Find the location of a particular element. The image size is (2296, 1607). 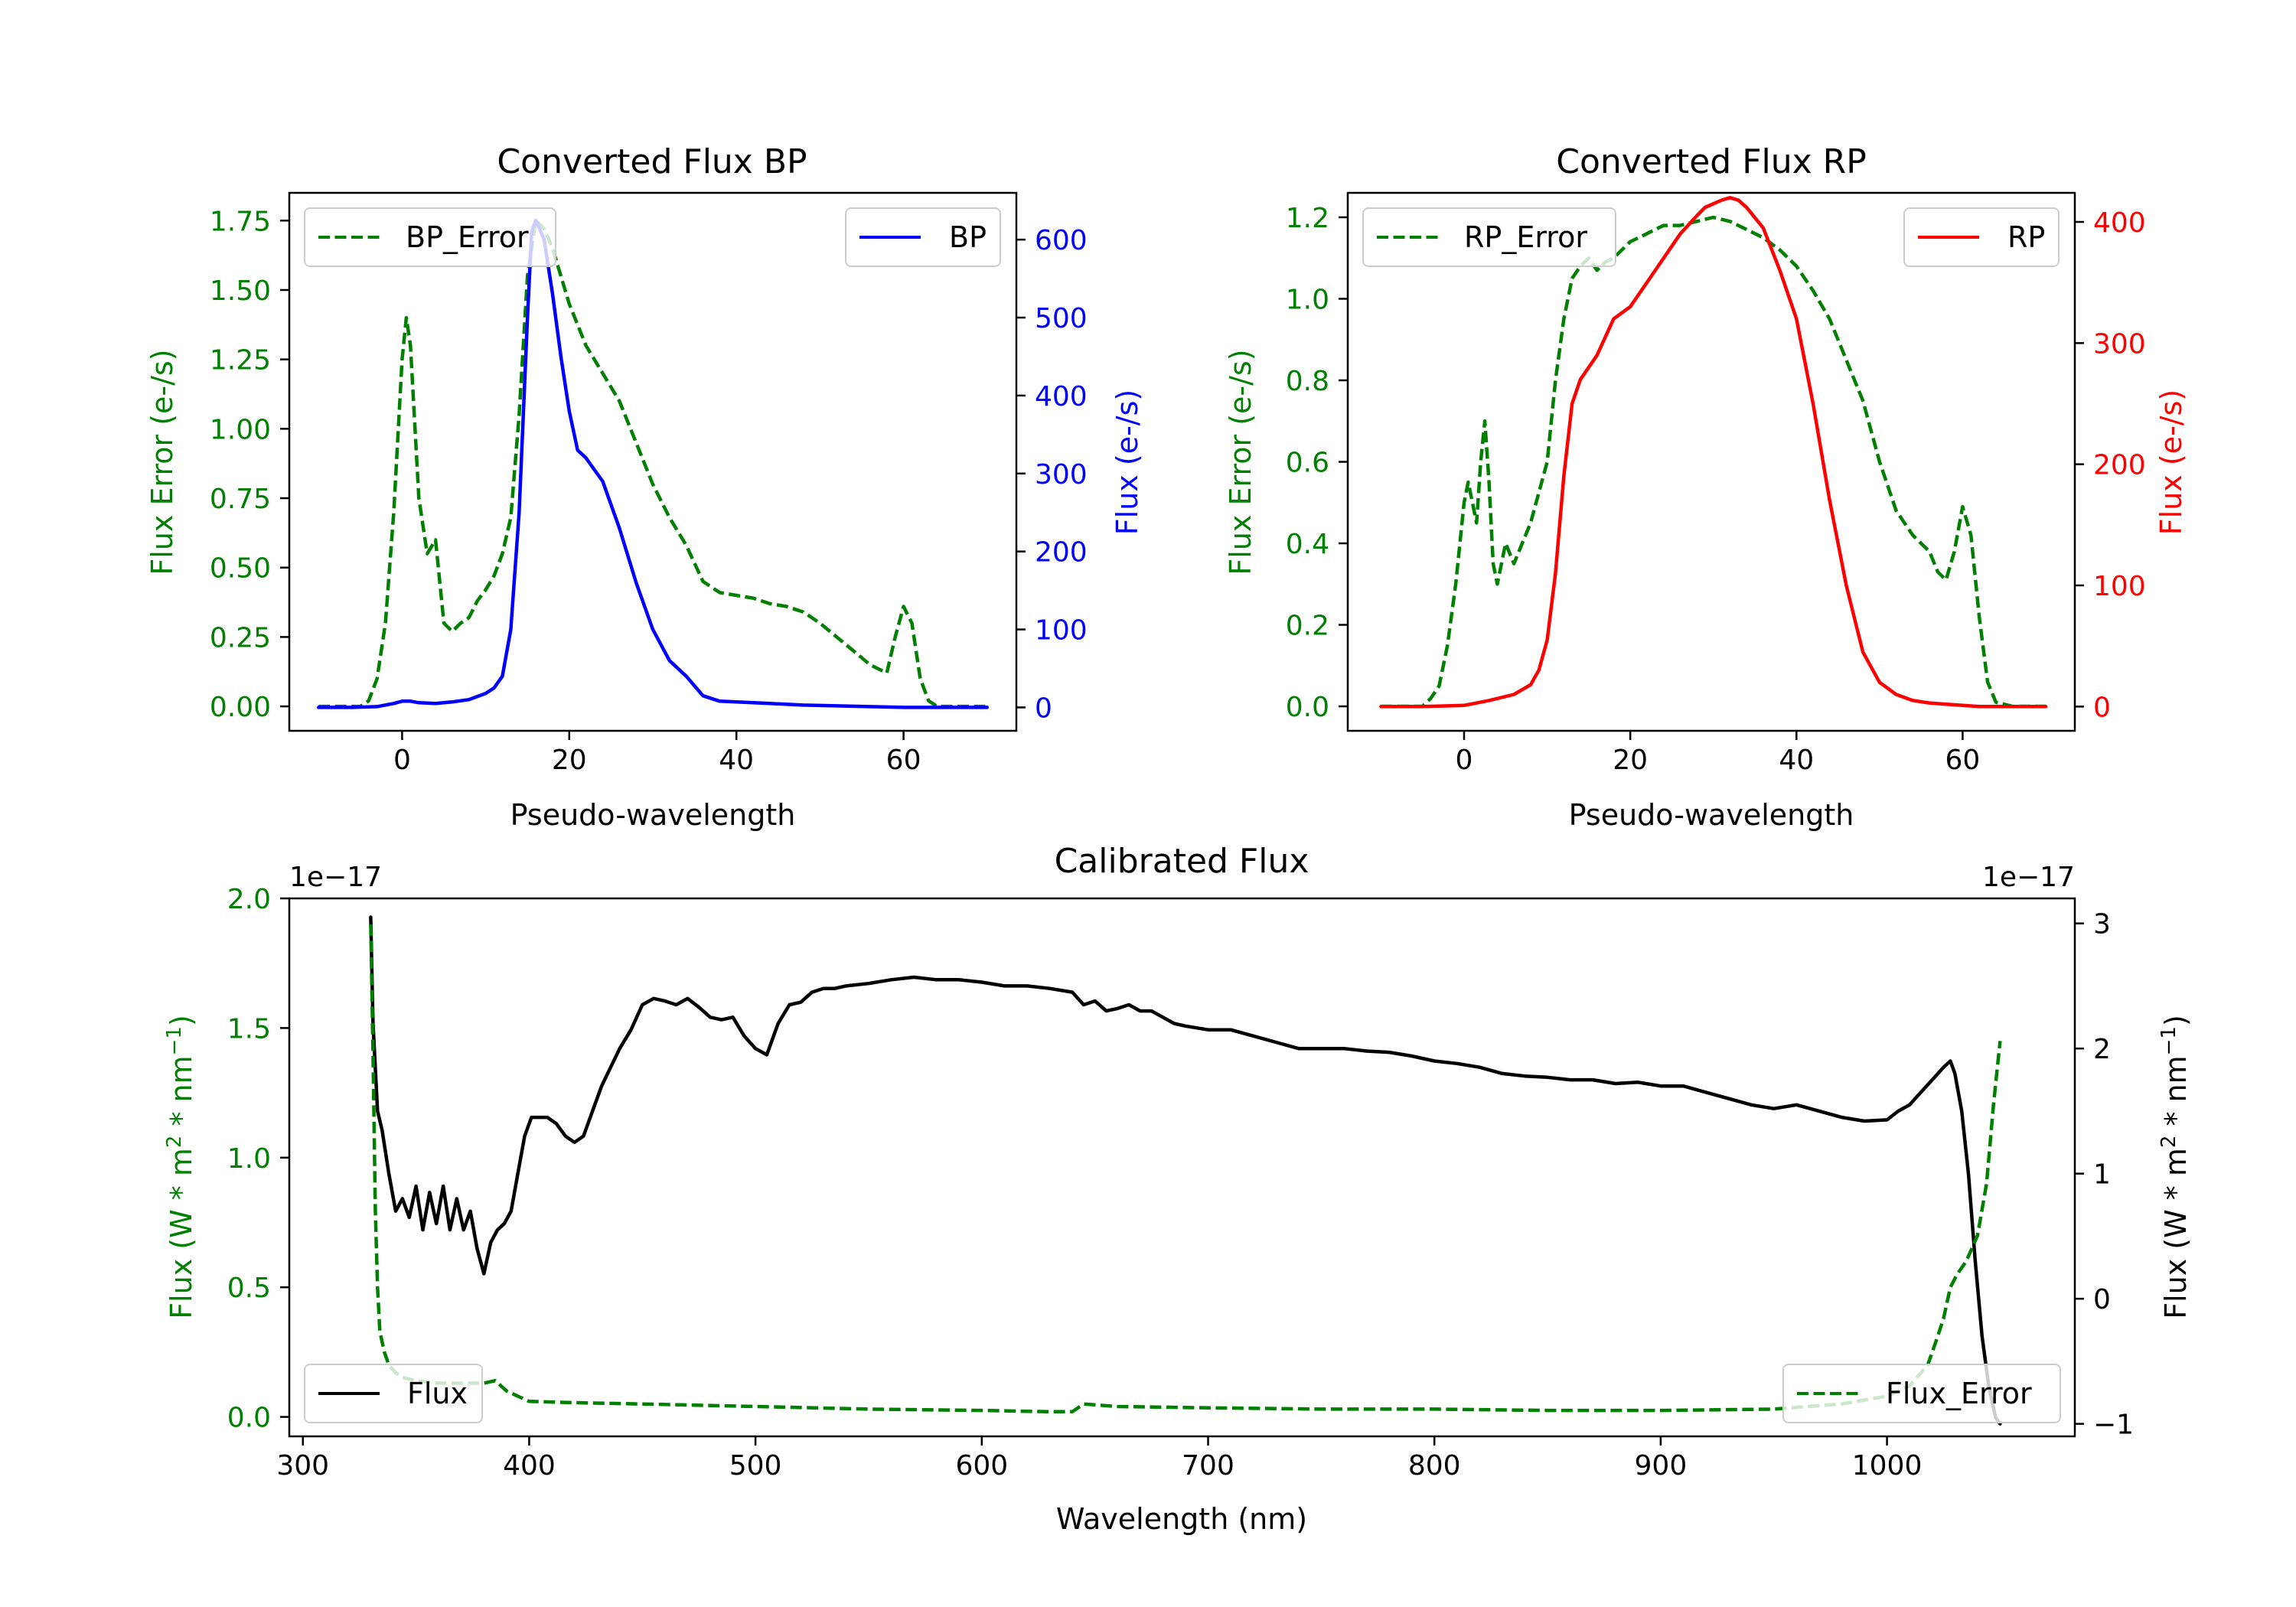

bp-left-tick-label: 0.50 is located at coordinates (240, 569).